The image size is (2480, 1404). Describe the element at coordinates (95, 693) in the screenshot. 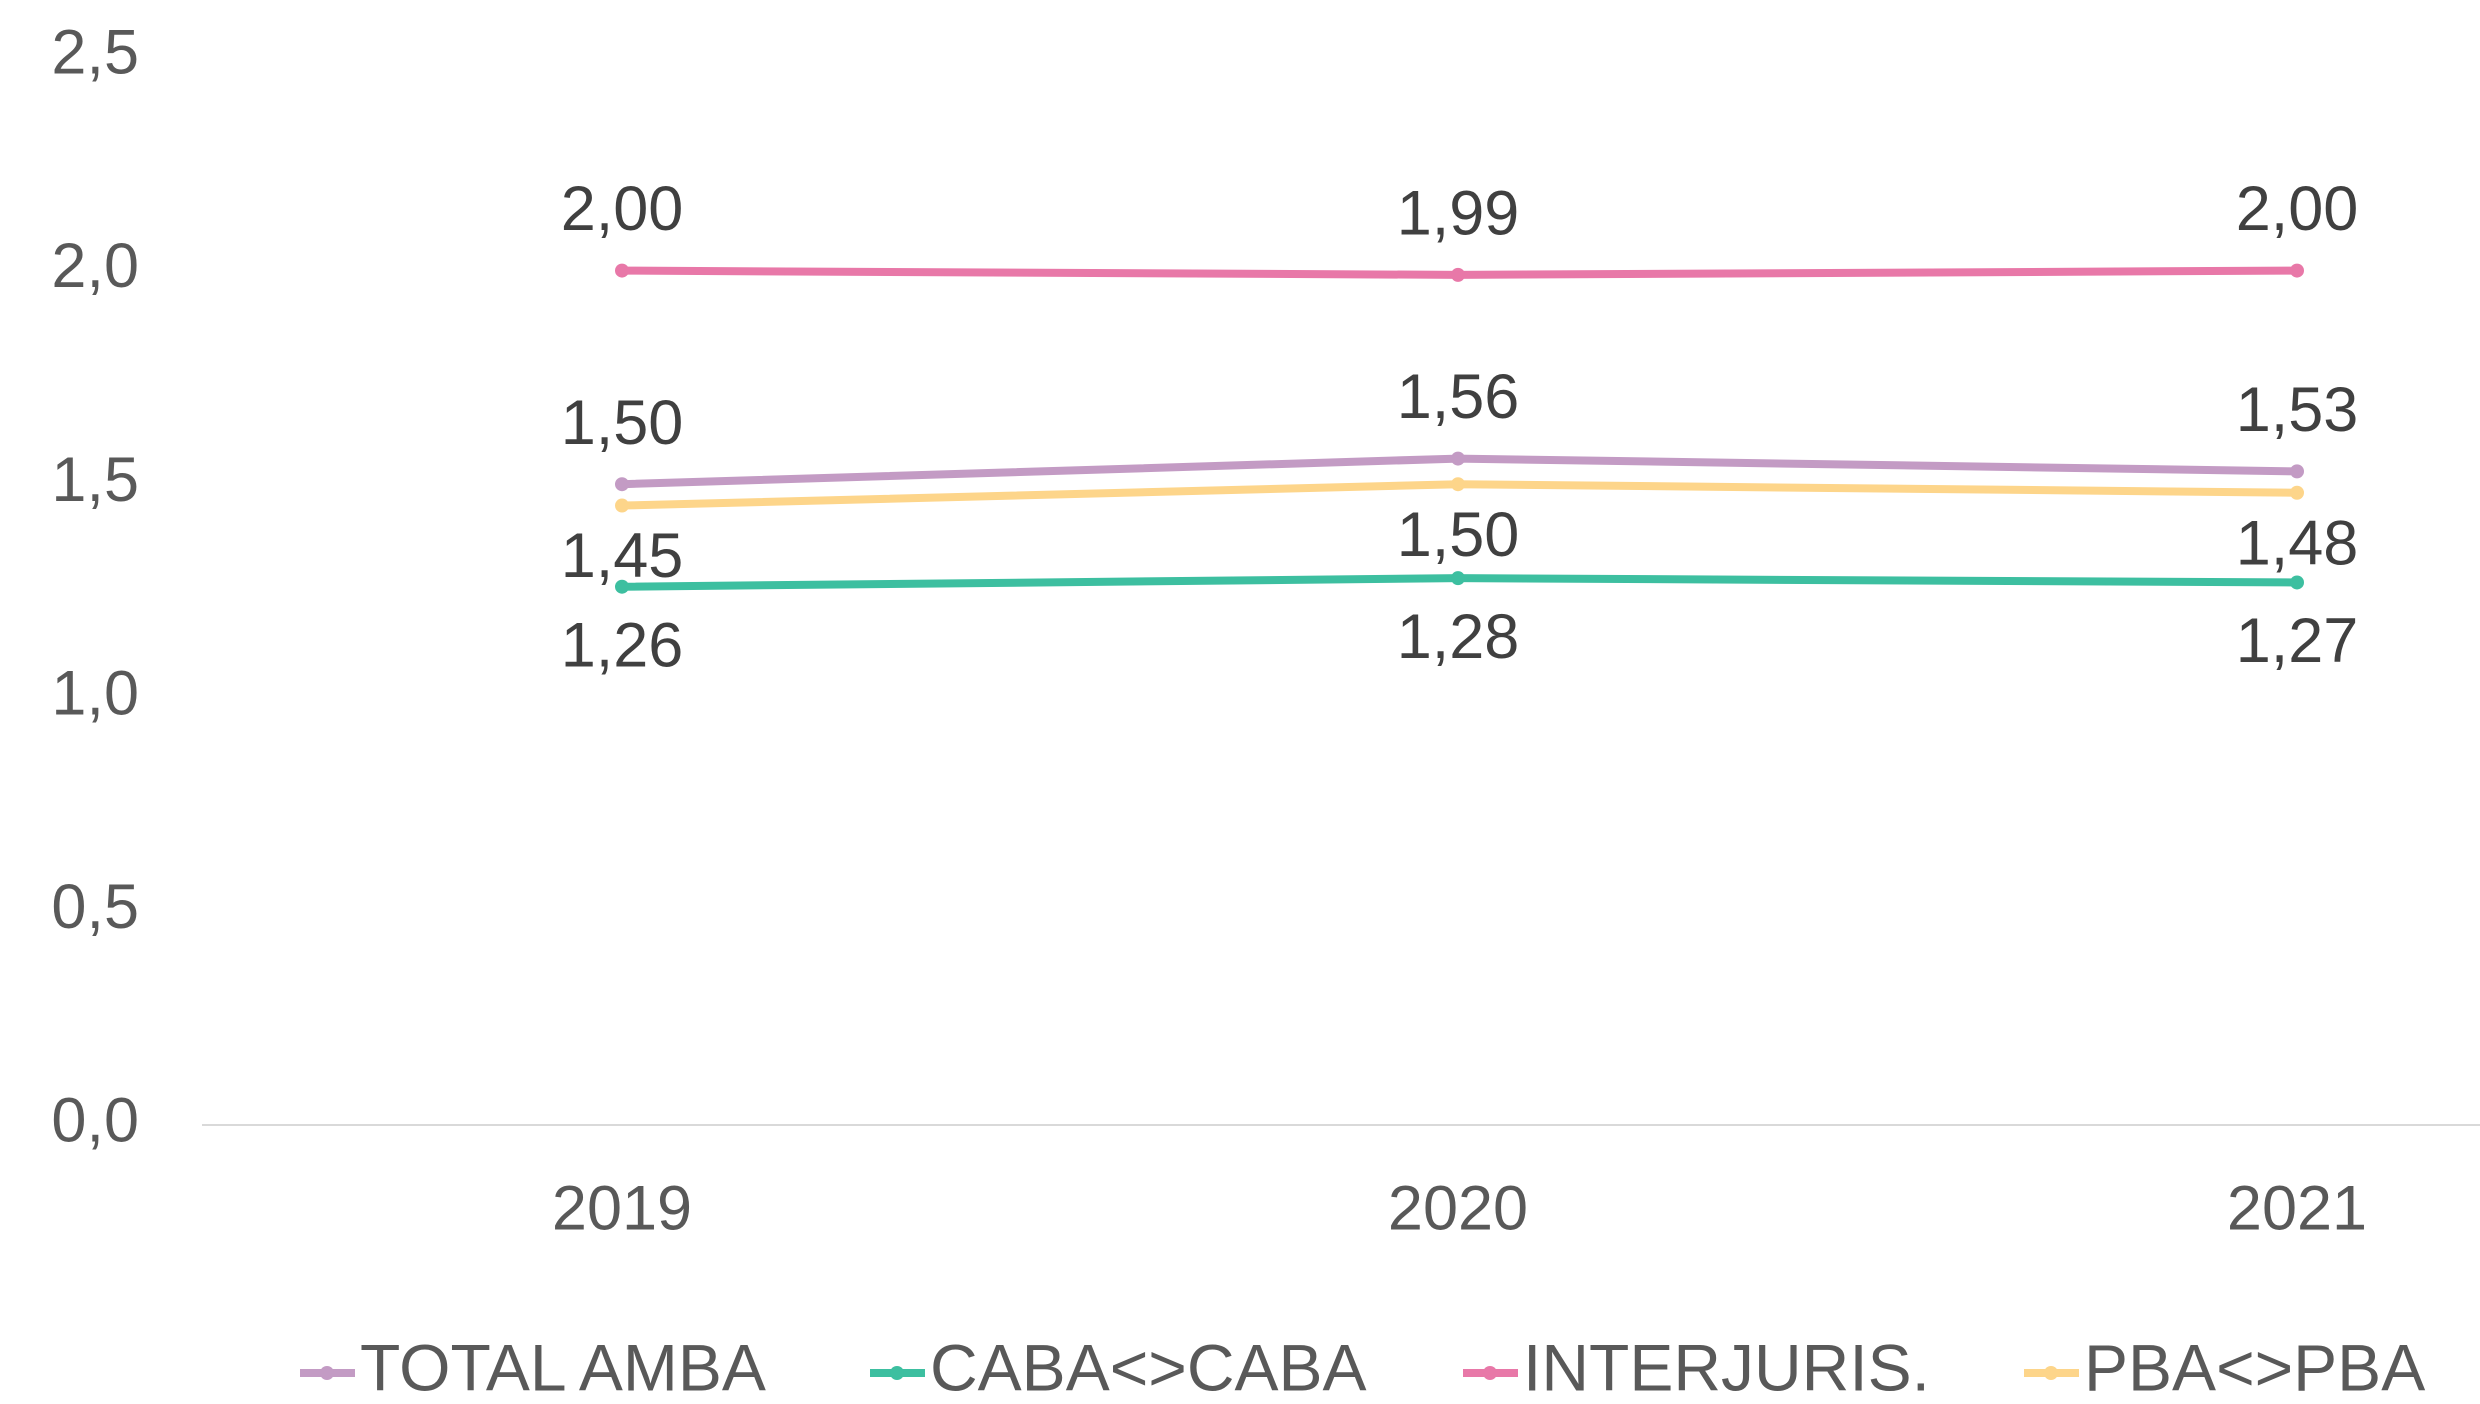

I see `y-tick-label: 1,0` at that location.